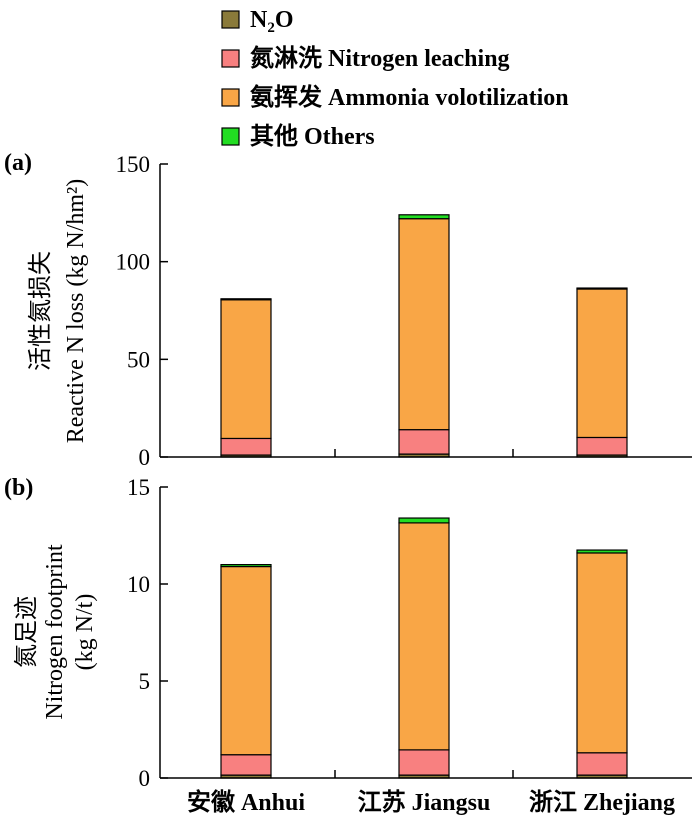  I want to click on panel-a-ytick-label-100: 100, so click(133, 262).